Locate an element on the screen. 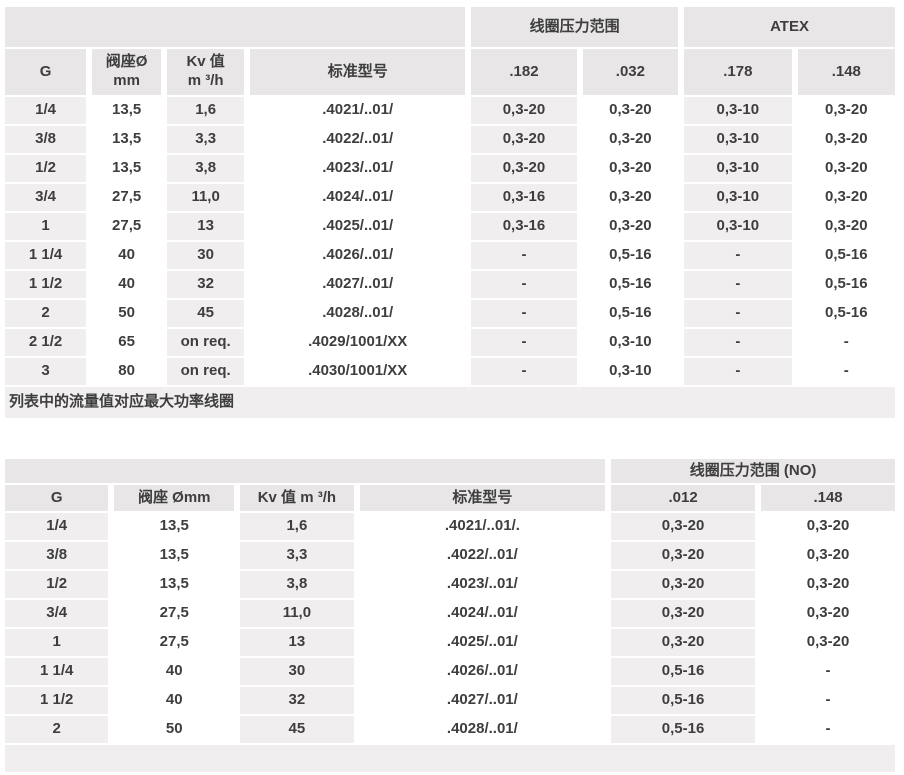  column-header-cell: Kv 值 m ³/h is located at coordinates (206, 72).